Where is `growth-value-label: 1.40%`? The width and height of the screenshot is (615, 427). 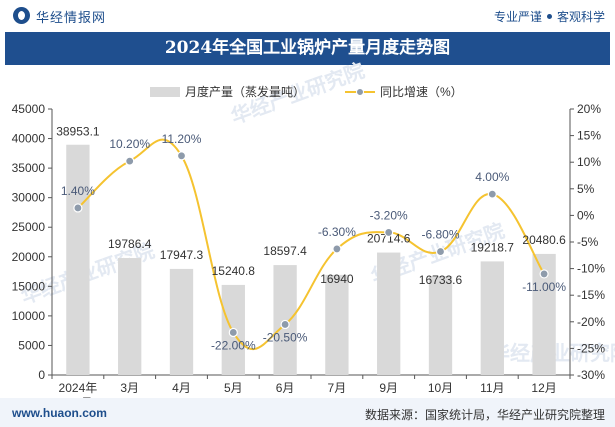
growth-value-label: 1.40% is located at coordinates (78, 191).